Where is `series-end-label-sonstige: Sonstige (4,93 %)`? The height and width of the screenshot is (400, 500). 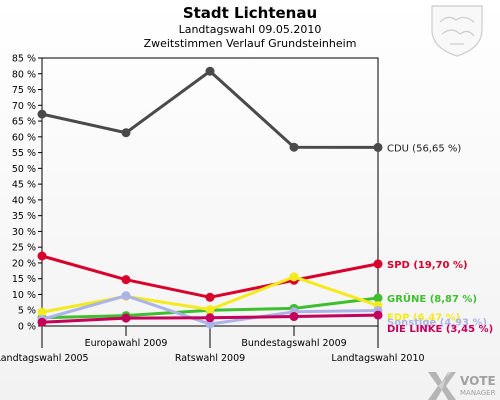
series-end-label-sonstige: Sonstige (4,93 %) is located at coordinates (437, 322).